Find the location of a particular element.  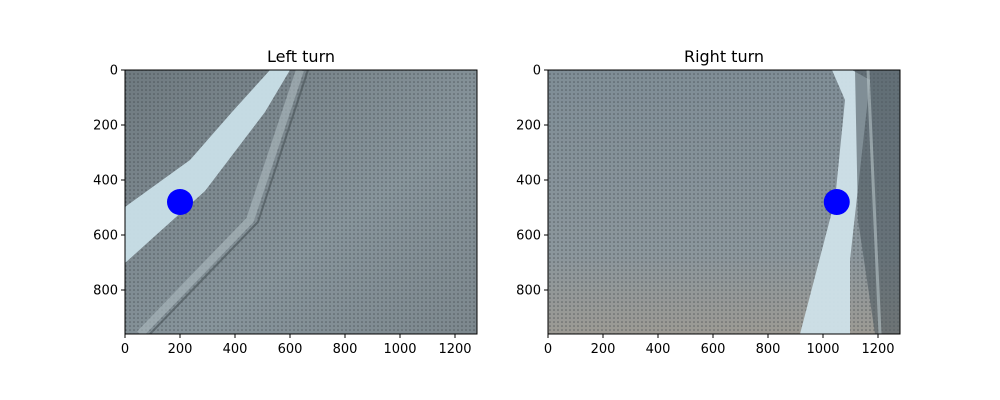

chart-title-right: Right turn is located at coordinates (724, 56).